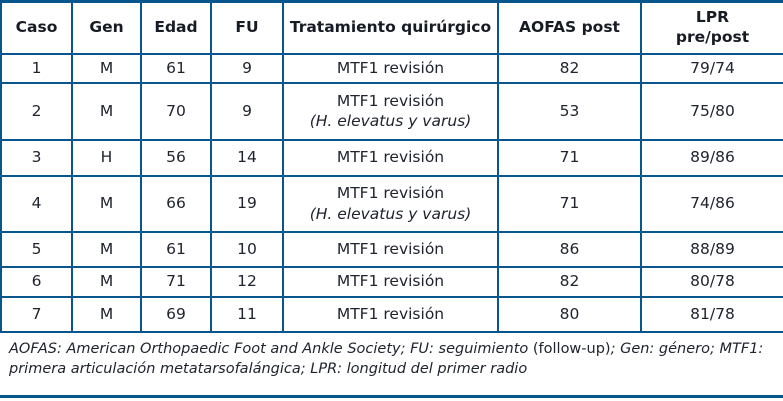 This screenshot has width=783, height=401. I want to click on cell-fu: 12, so click(247, 281).